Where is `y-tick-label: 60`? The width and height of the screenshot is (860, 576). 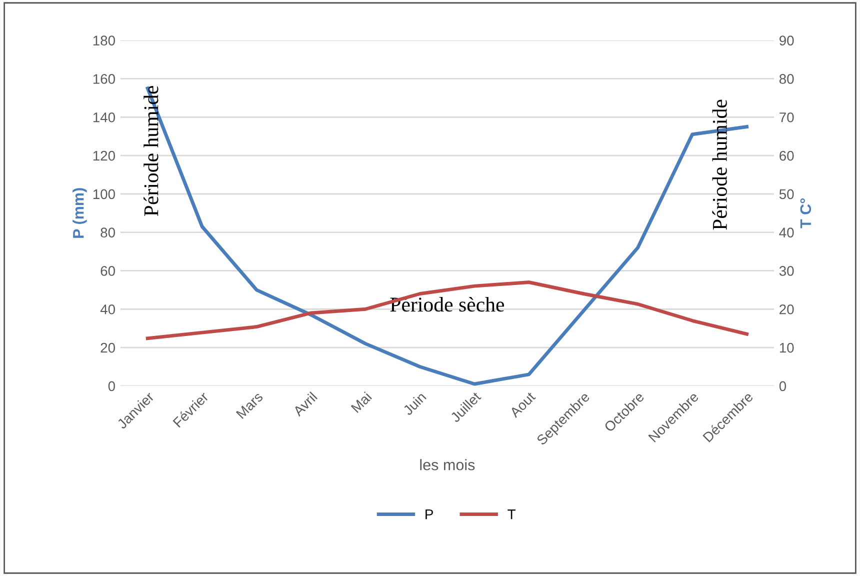 y-tick-label: 60 is located at coordinates (107, 271).